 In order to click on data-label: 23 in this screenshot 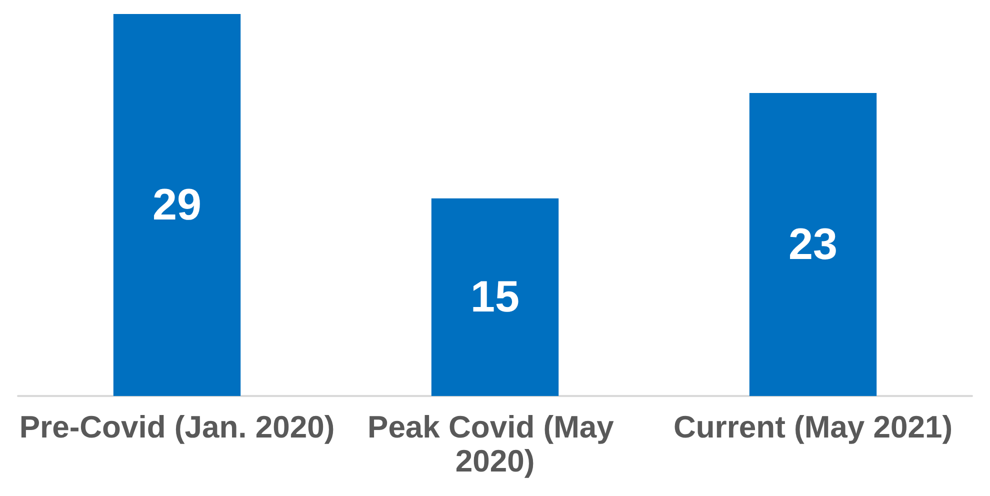, I will do `click(813, 245)`.